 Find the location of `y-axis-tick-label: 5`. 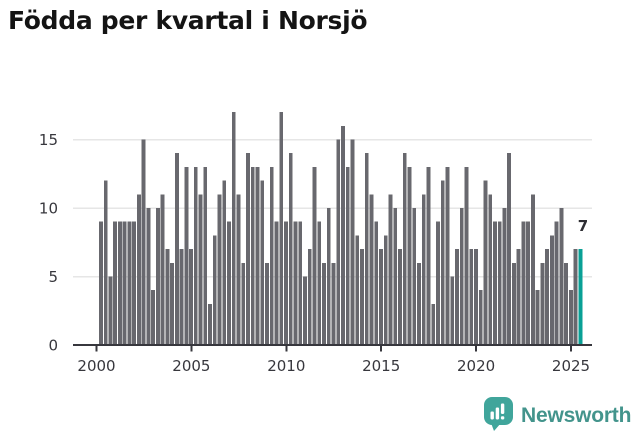

y-axis-tick-label: 5 is located at coordinates (53, 277).